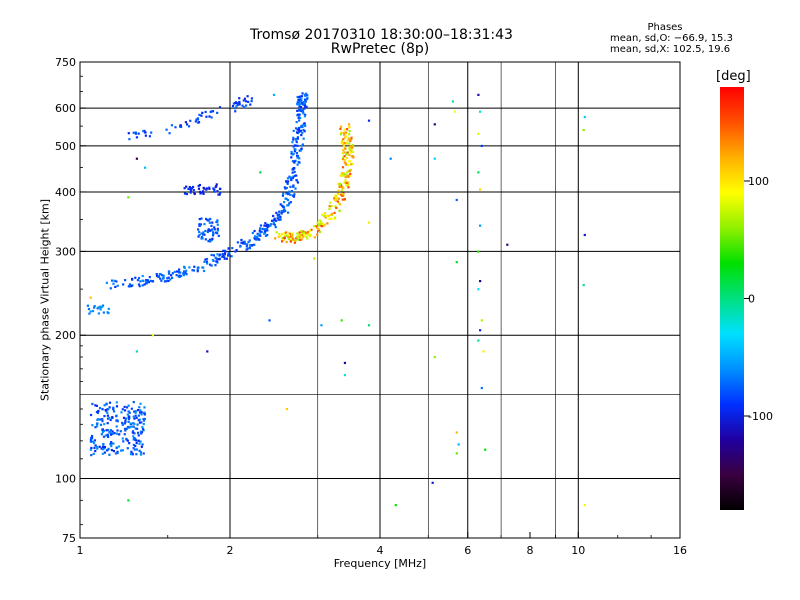 The width and height of the screenshot is (800, 600). What do you see at coordinates (751, 299) in the screenshot?
I see `colorbar-tick-label-0: 0` at bounding box center [751, 299].